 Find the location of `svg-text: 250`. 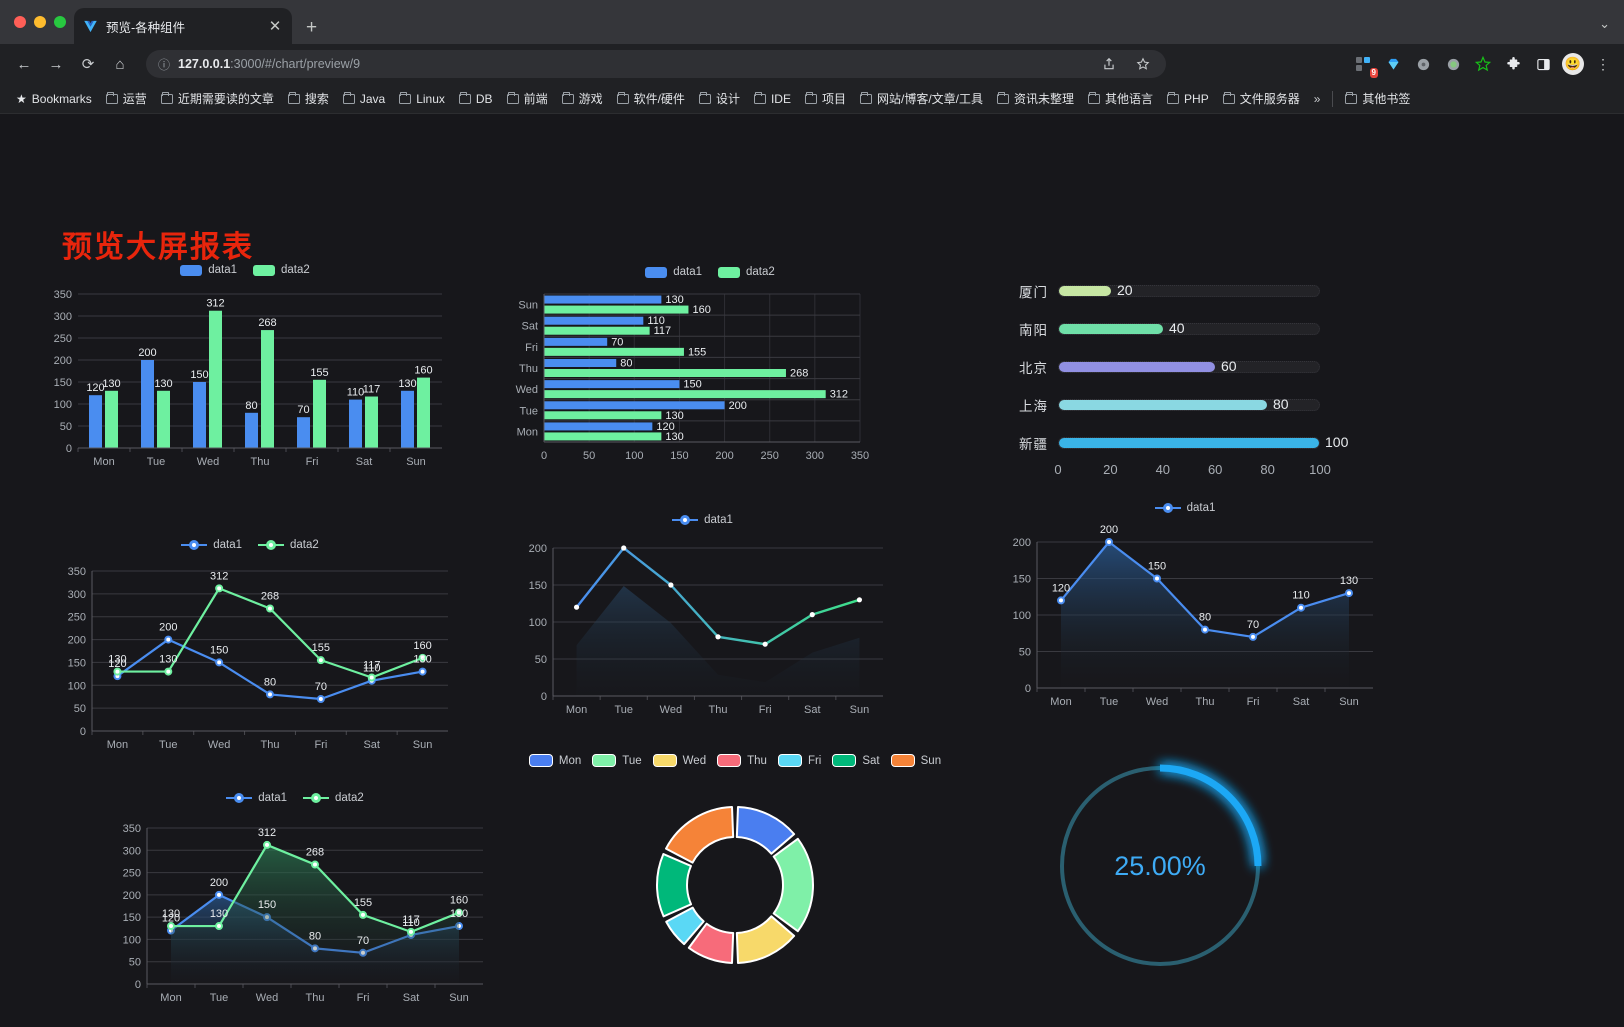

svg-text: 250 is located at coordinates (770, 456).